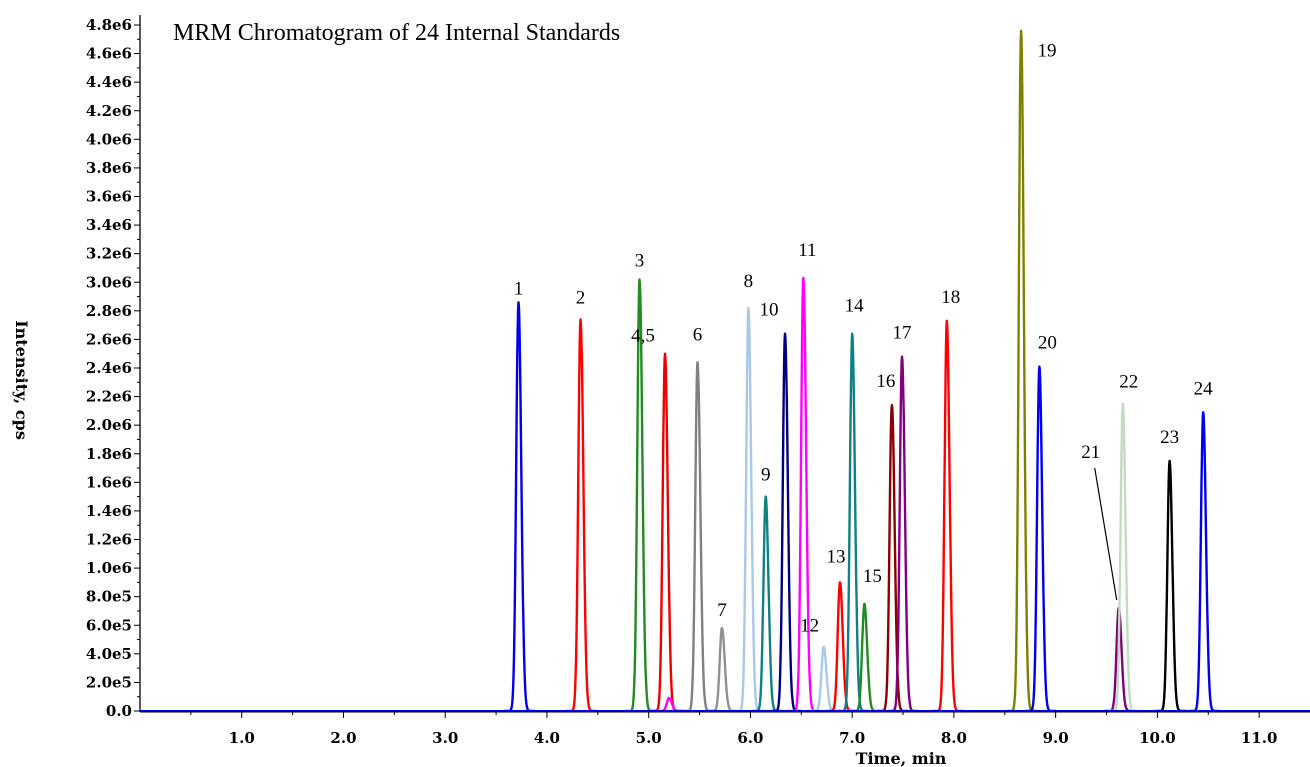 The width and height of the screenshot is (1310, 767). I want to click on y-tick-label: 8.0e5, so click(109, 597).